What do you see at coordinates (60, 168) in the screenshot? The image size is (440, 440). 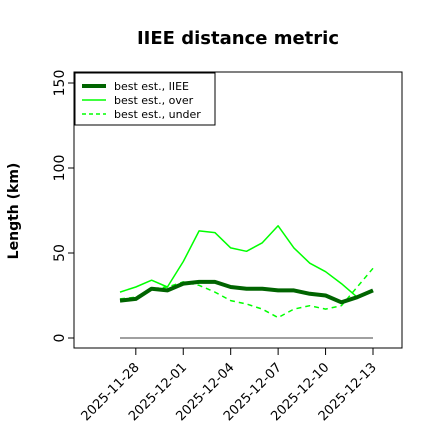 I see `y-tick-label: 100` at bounding box center [60, 168].